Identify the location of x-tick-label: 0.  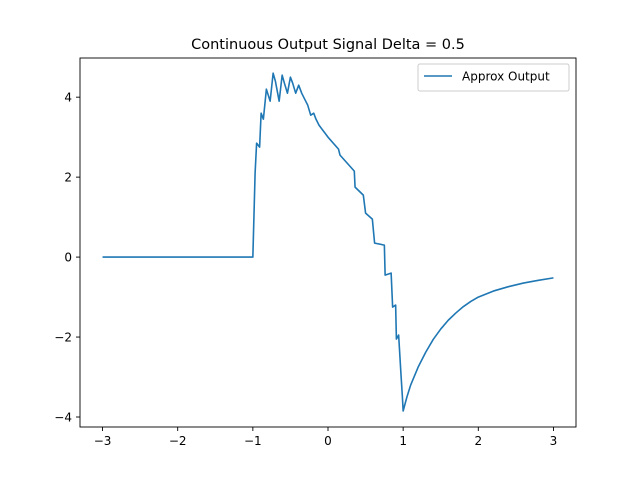
(328, 441).